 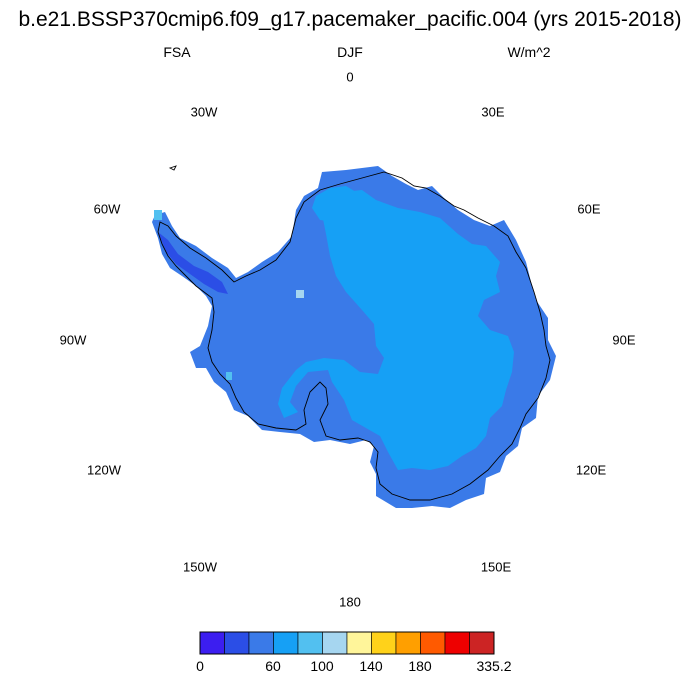 What do you see at coordinates (589, 209) in the screenshot?
I see `lon-label-60e: 60E` at bounding box center [589, 209].